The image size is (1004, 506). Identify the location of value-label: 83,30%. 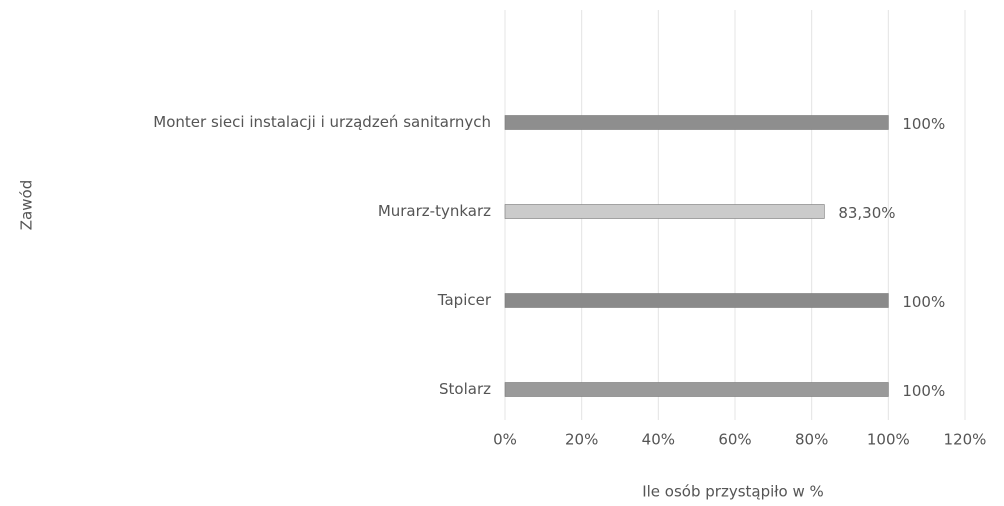
(866, 213).